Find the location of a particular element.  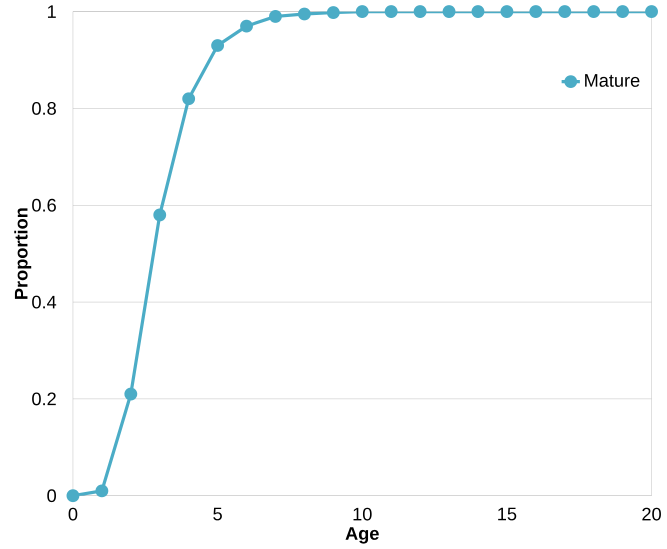

y-axis-title: Proportion is located at coordinates (23, 253).